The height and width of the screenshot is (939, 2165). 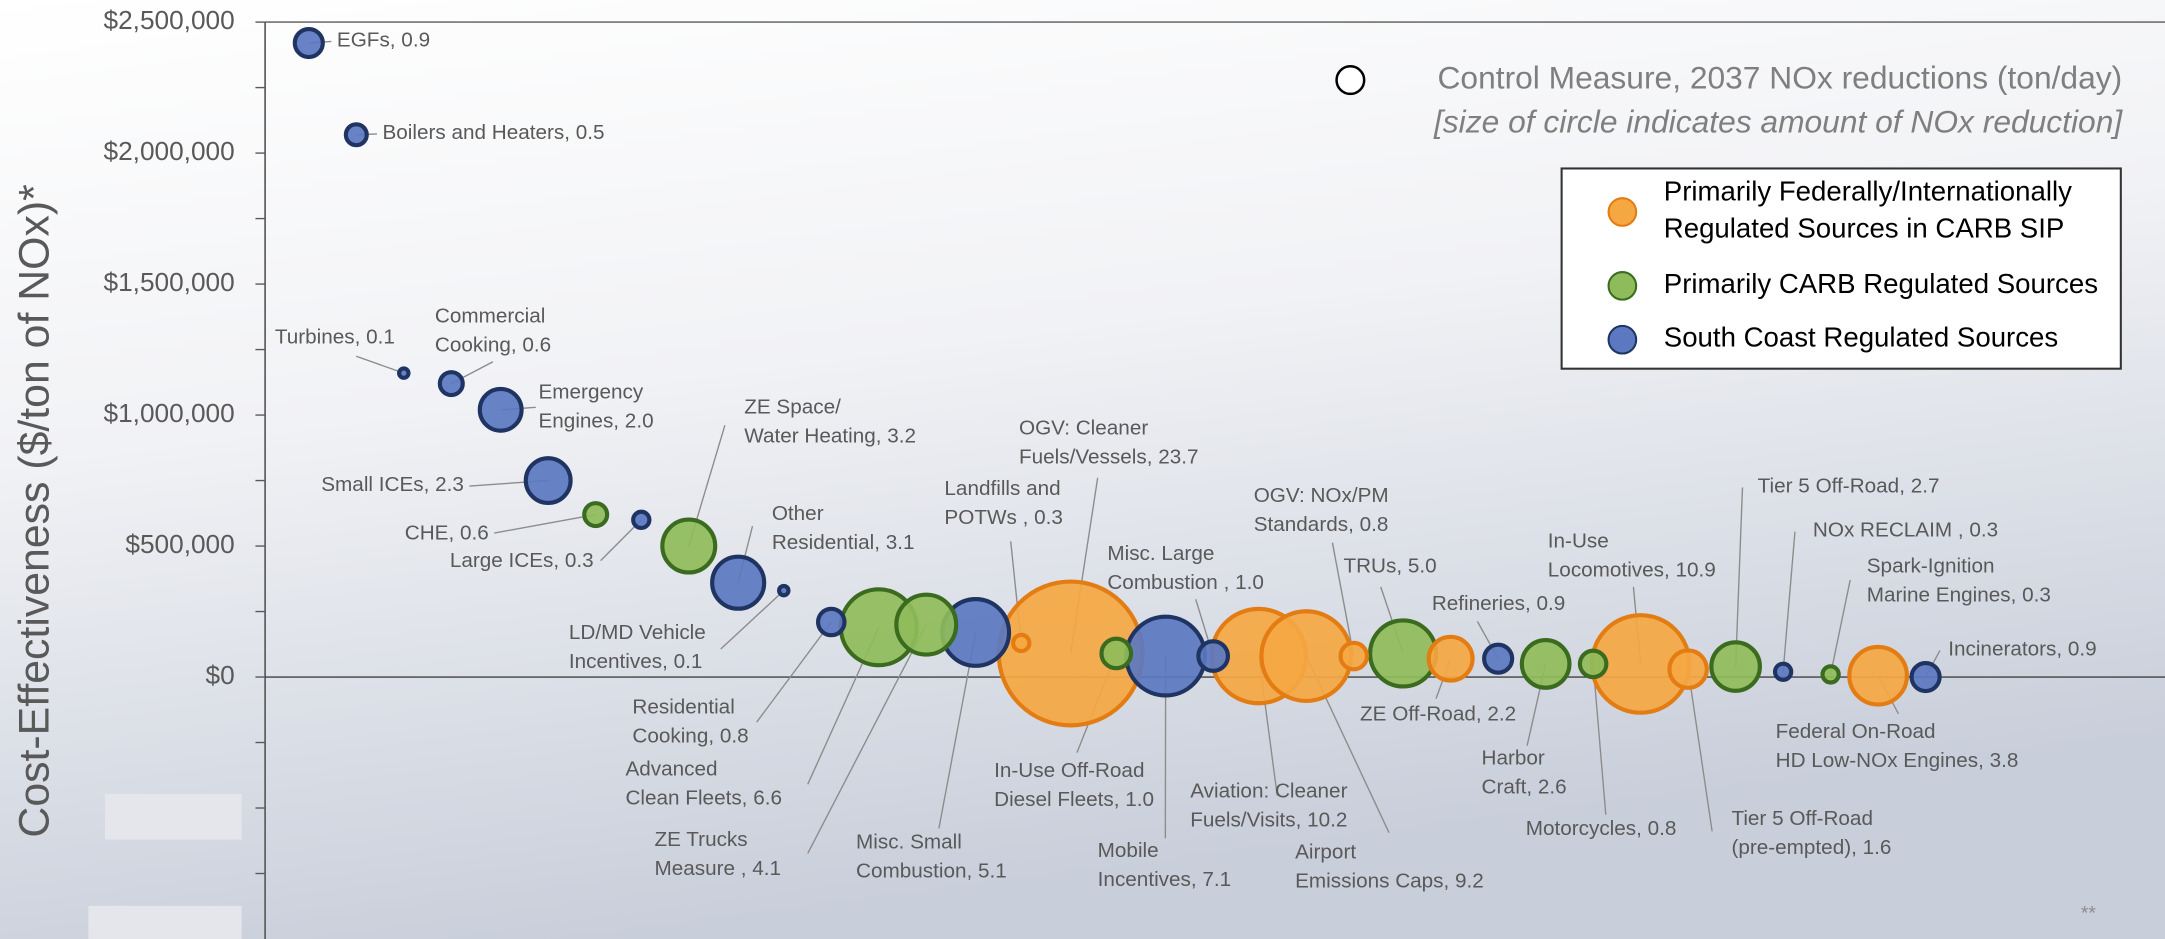 I want to click on point-label-line: Refineries, 0.9, so click(x=1498, y=603).